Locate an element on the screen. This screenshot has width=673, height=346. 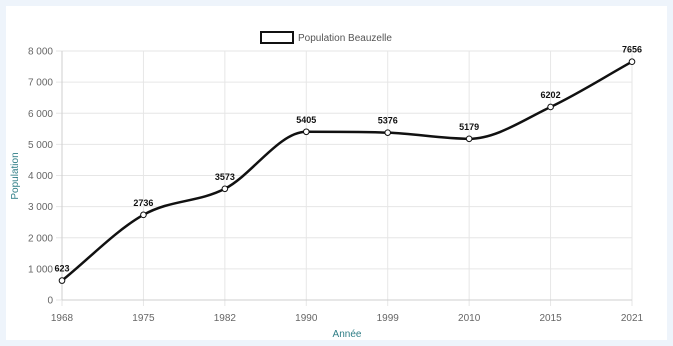
data-value-label: 5179 is located at coordinates (469, 127).